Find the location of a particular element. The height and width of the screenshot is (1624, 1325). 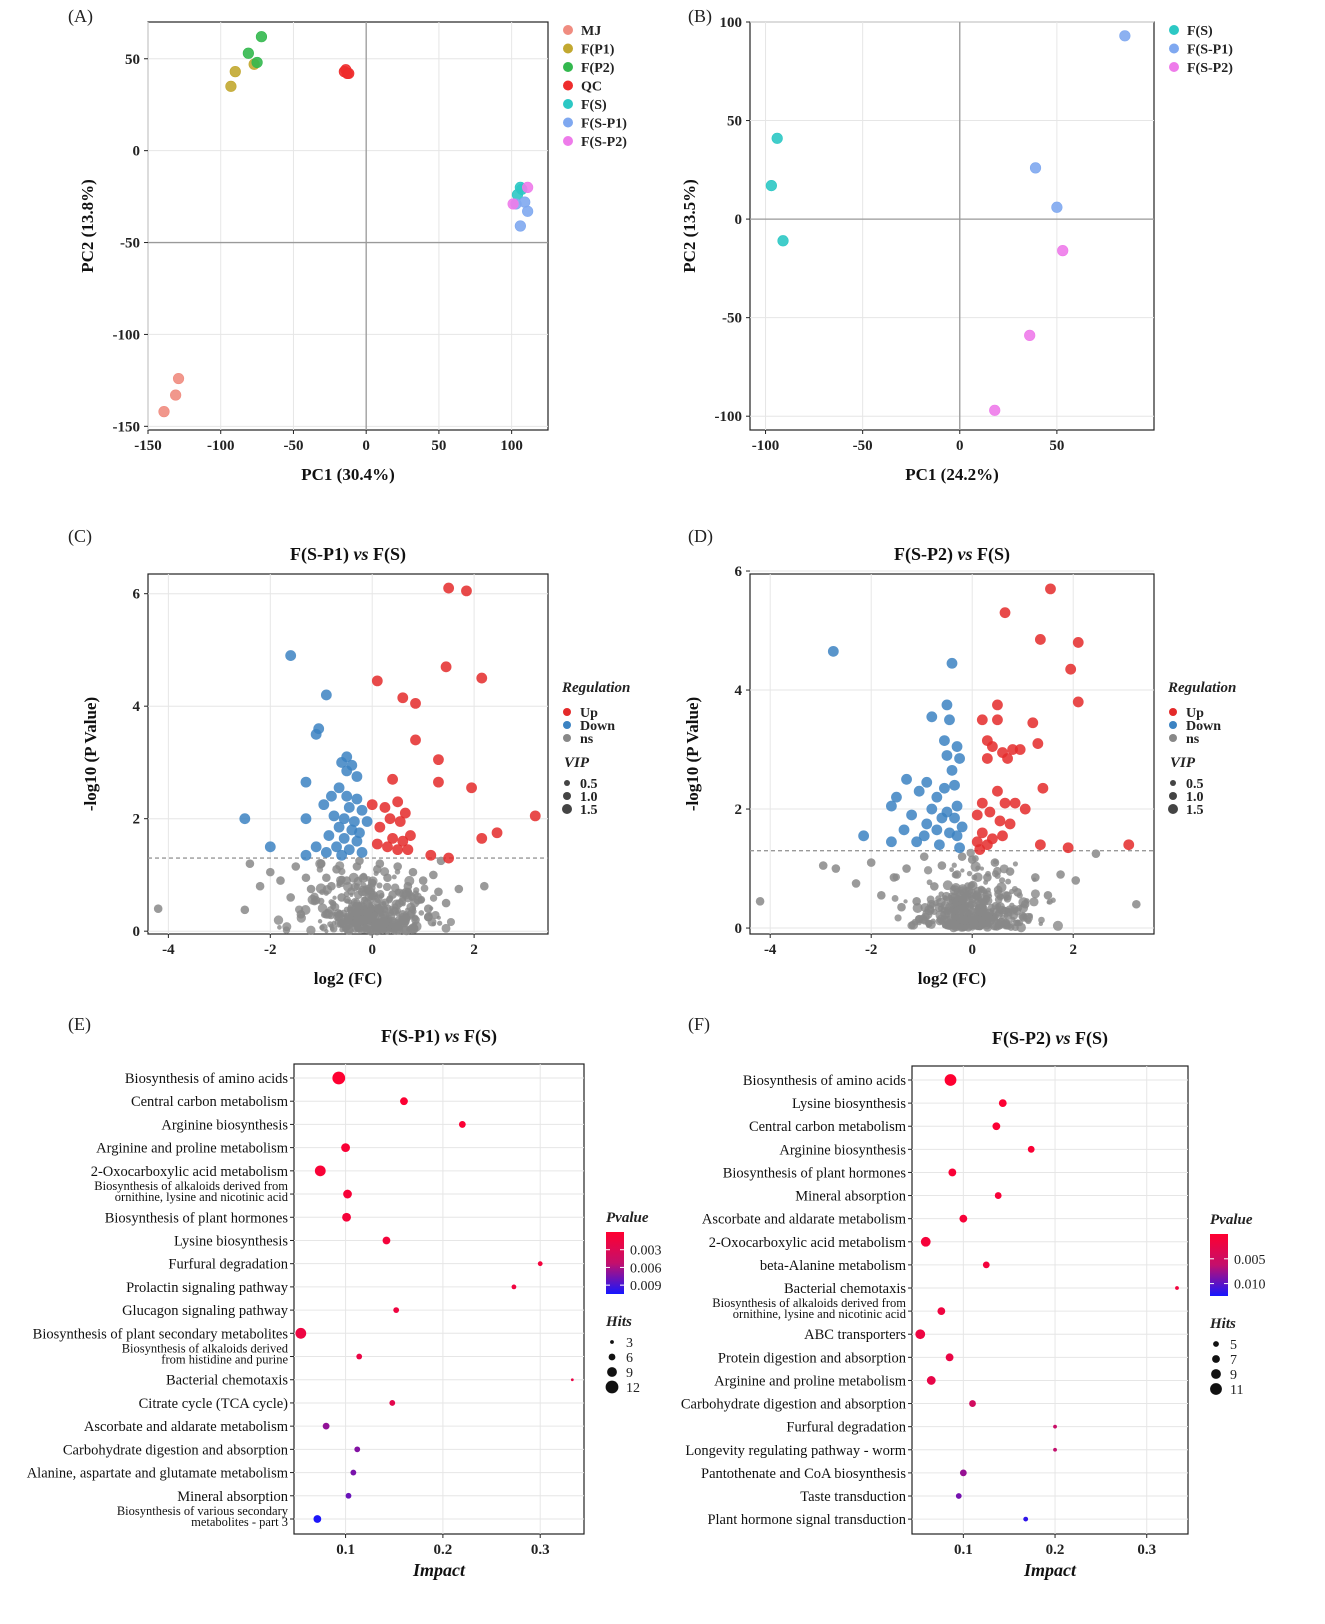

plot-frame-F is located at coordinates (1050, 1300).